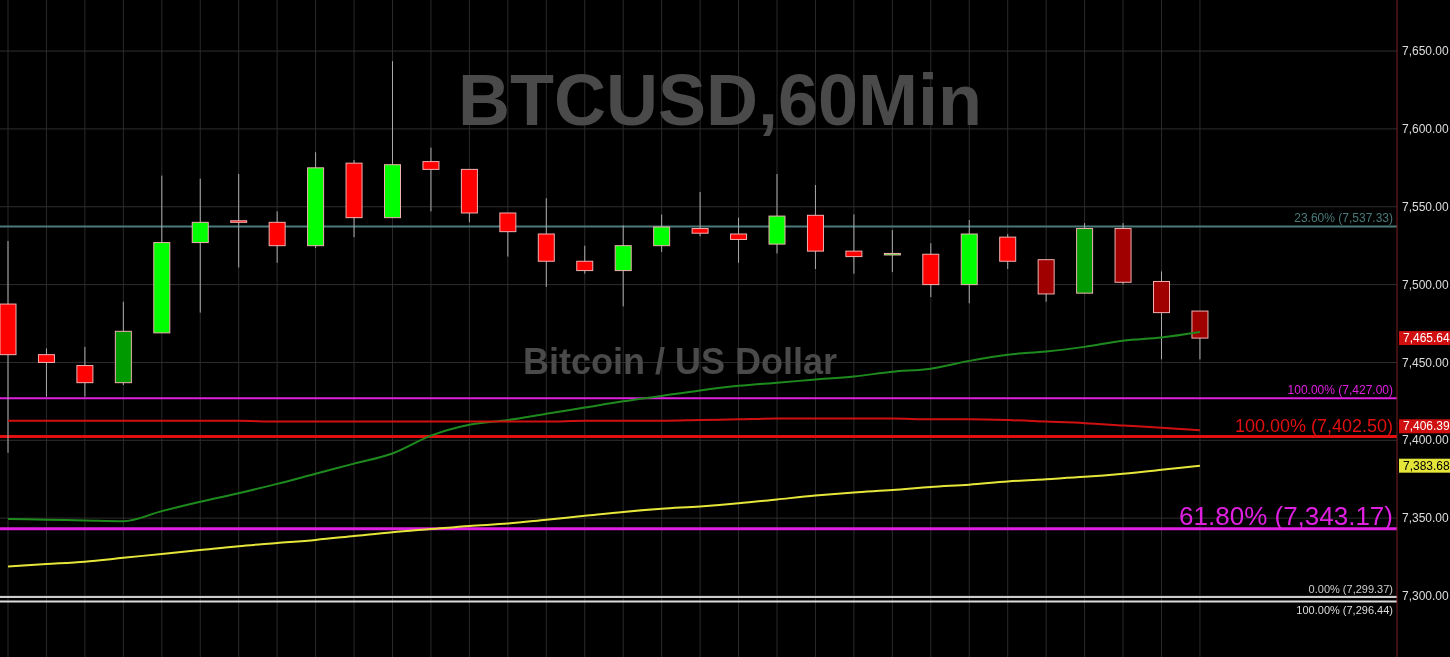 The height and width of the screenshot is (657, 1450). What do you see at coordinates (1426, 206) in the screenshot?
I see `y-tick-label: 7,550.00` at bounding box center [1426, 206].